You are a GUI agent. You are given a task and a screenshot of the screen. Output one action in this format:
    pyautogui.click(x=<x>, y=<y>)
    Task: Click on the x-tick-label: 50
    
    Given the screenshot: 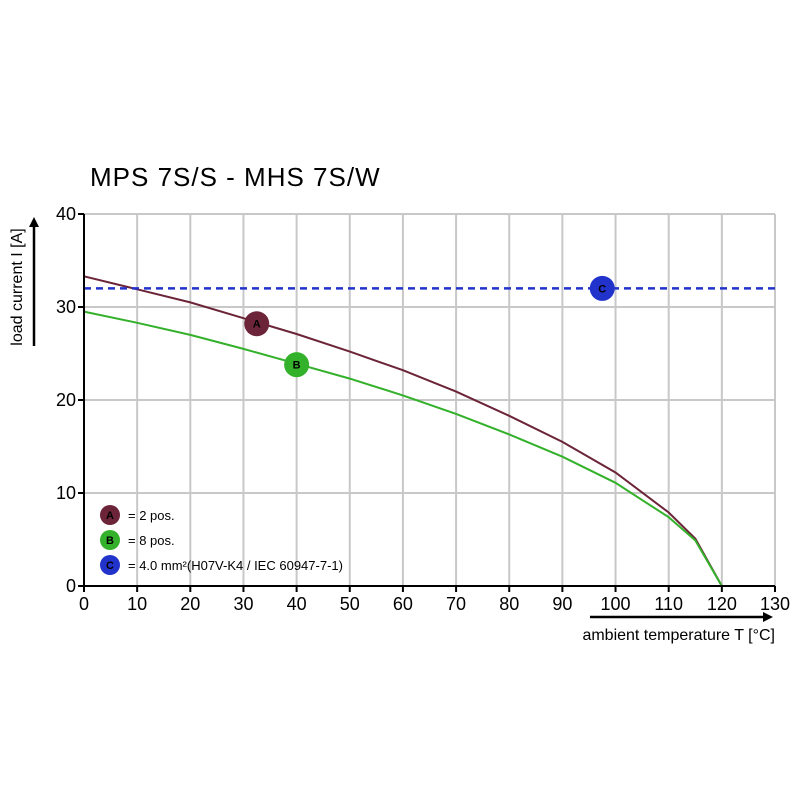 What is the action you would take?
    pyautogui.click(x=350, y=604)
    